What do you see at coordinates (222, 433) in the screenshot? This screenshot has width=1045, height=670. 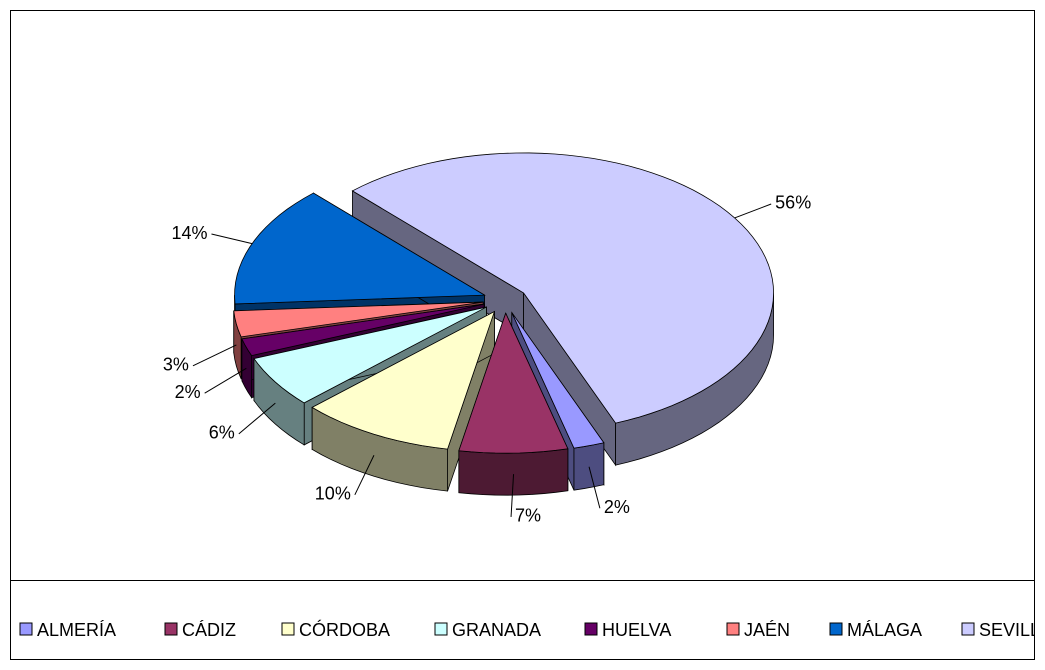 I see `data-label: 6%` at bounding box center [222, 433].